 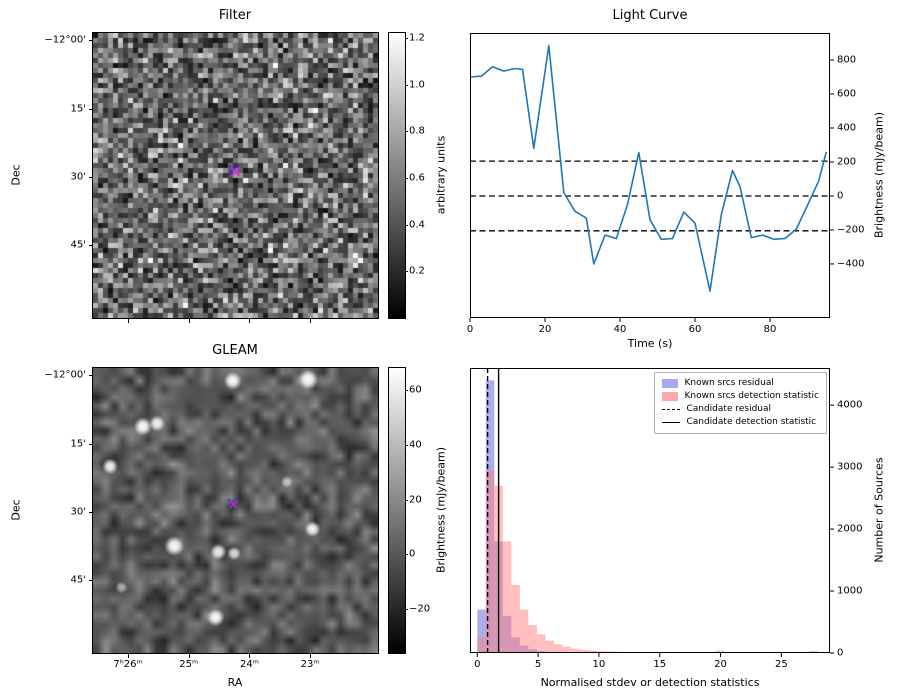 What do you see at coordinates (235, 15) in the screenshot?
I see `filter-panel-title: Filter` at bounding box center [235, 15].